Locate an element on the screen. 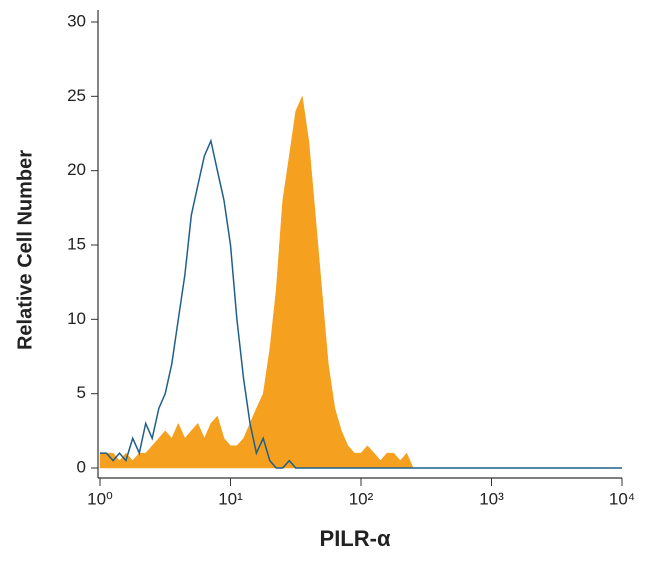 This screenshot has height=567, width=650. x-tick-label: 10⁰ is located at coordinates (100, 498).